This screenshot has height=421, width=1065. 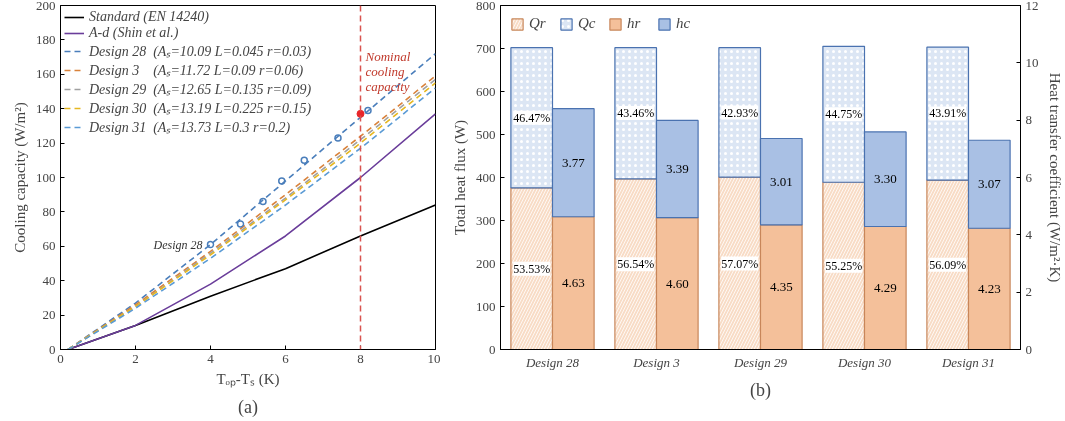 I want to click on y-tick-label: 20, so click(x=49, y=315).